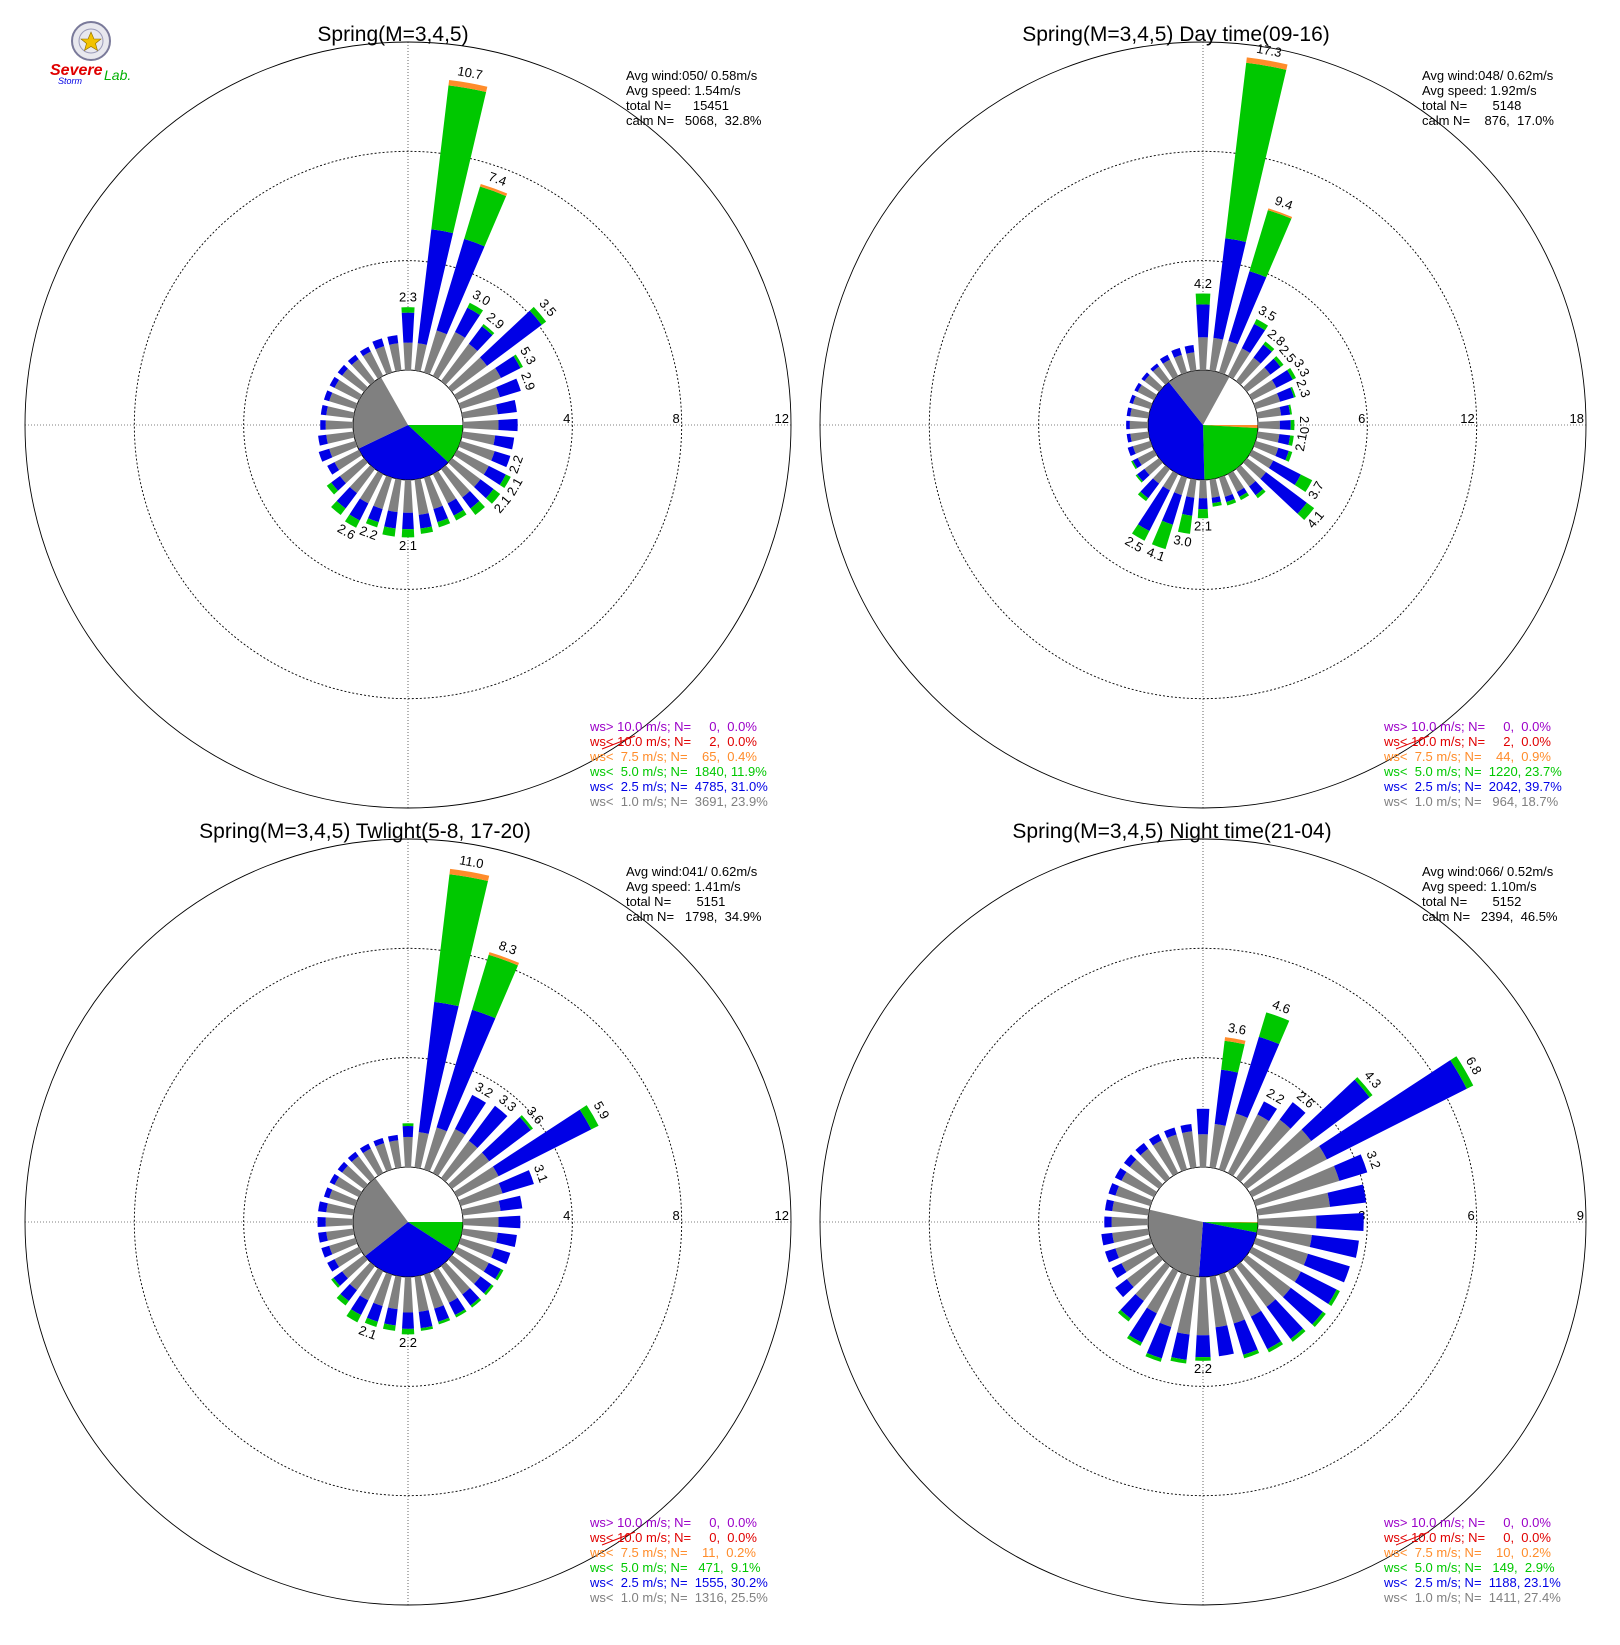  Describe the element at coordinates (1175, 1243) in the screenshot. I see `calm-pie-slice-lt10ms` at that location.